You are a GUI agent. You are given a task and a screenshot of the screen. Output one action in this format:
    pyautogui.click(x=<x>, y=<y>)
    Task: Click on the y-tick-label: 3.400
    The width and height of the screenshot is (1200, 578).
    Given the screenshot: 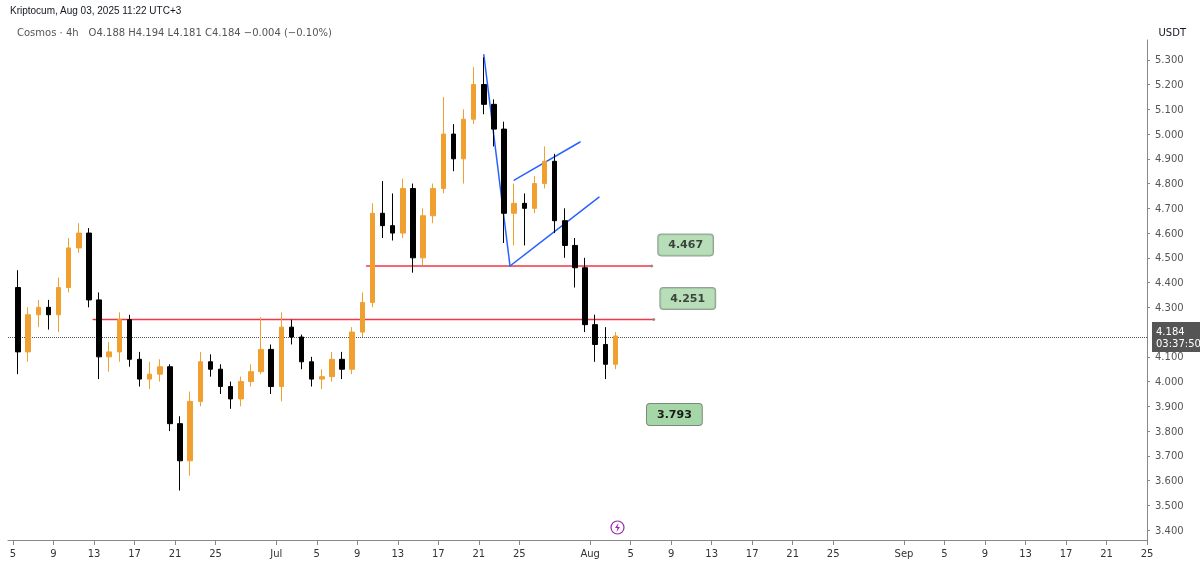 What is the action you would take?
    pyautogui.click(x=1169, y=530)
    